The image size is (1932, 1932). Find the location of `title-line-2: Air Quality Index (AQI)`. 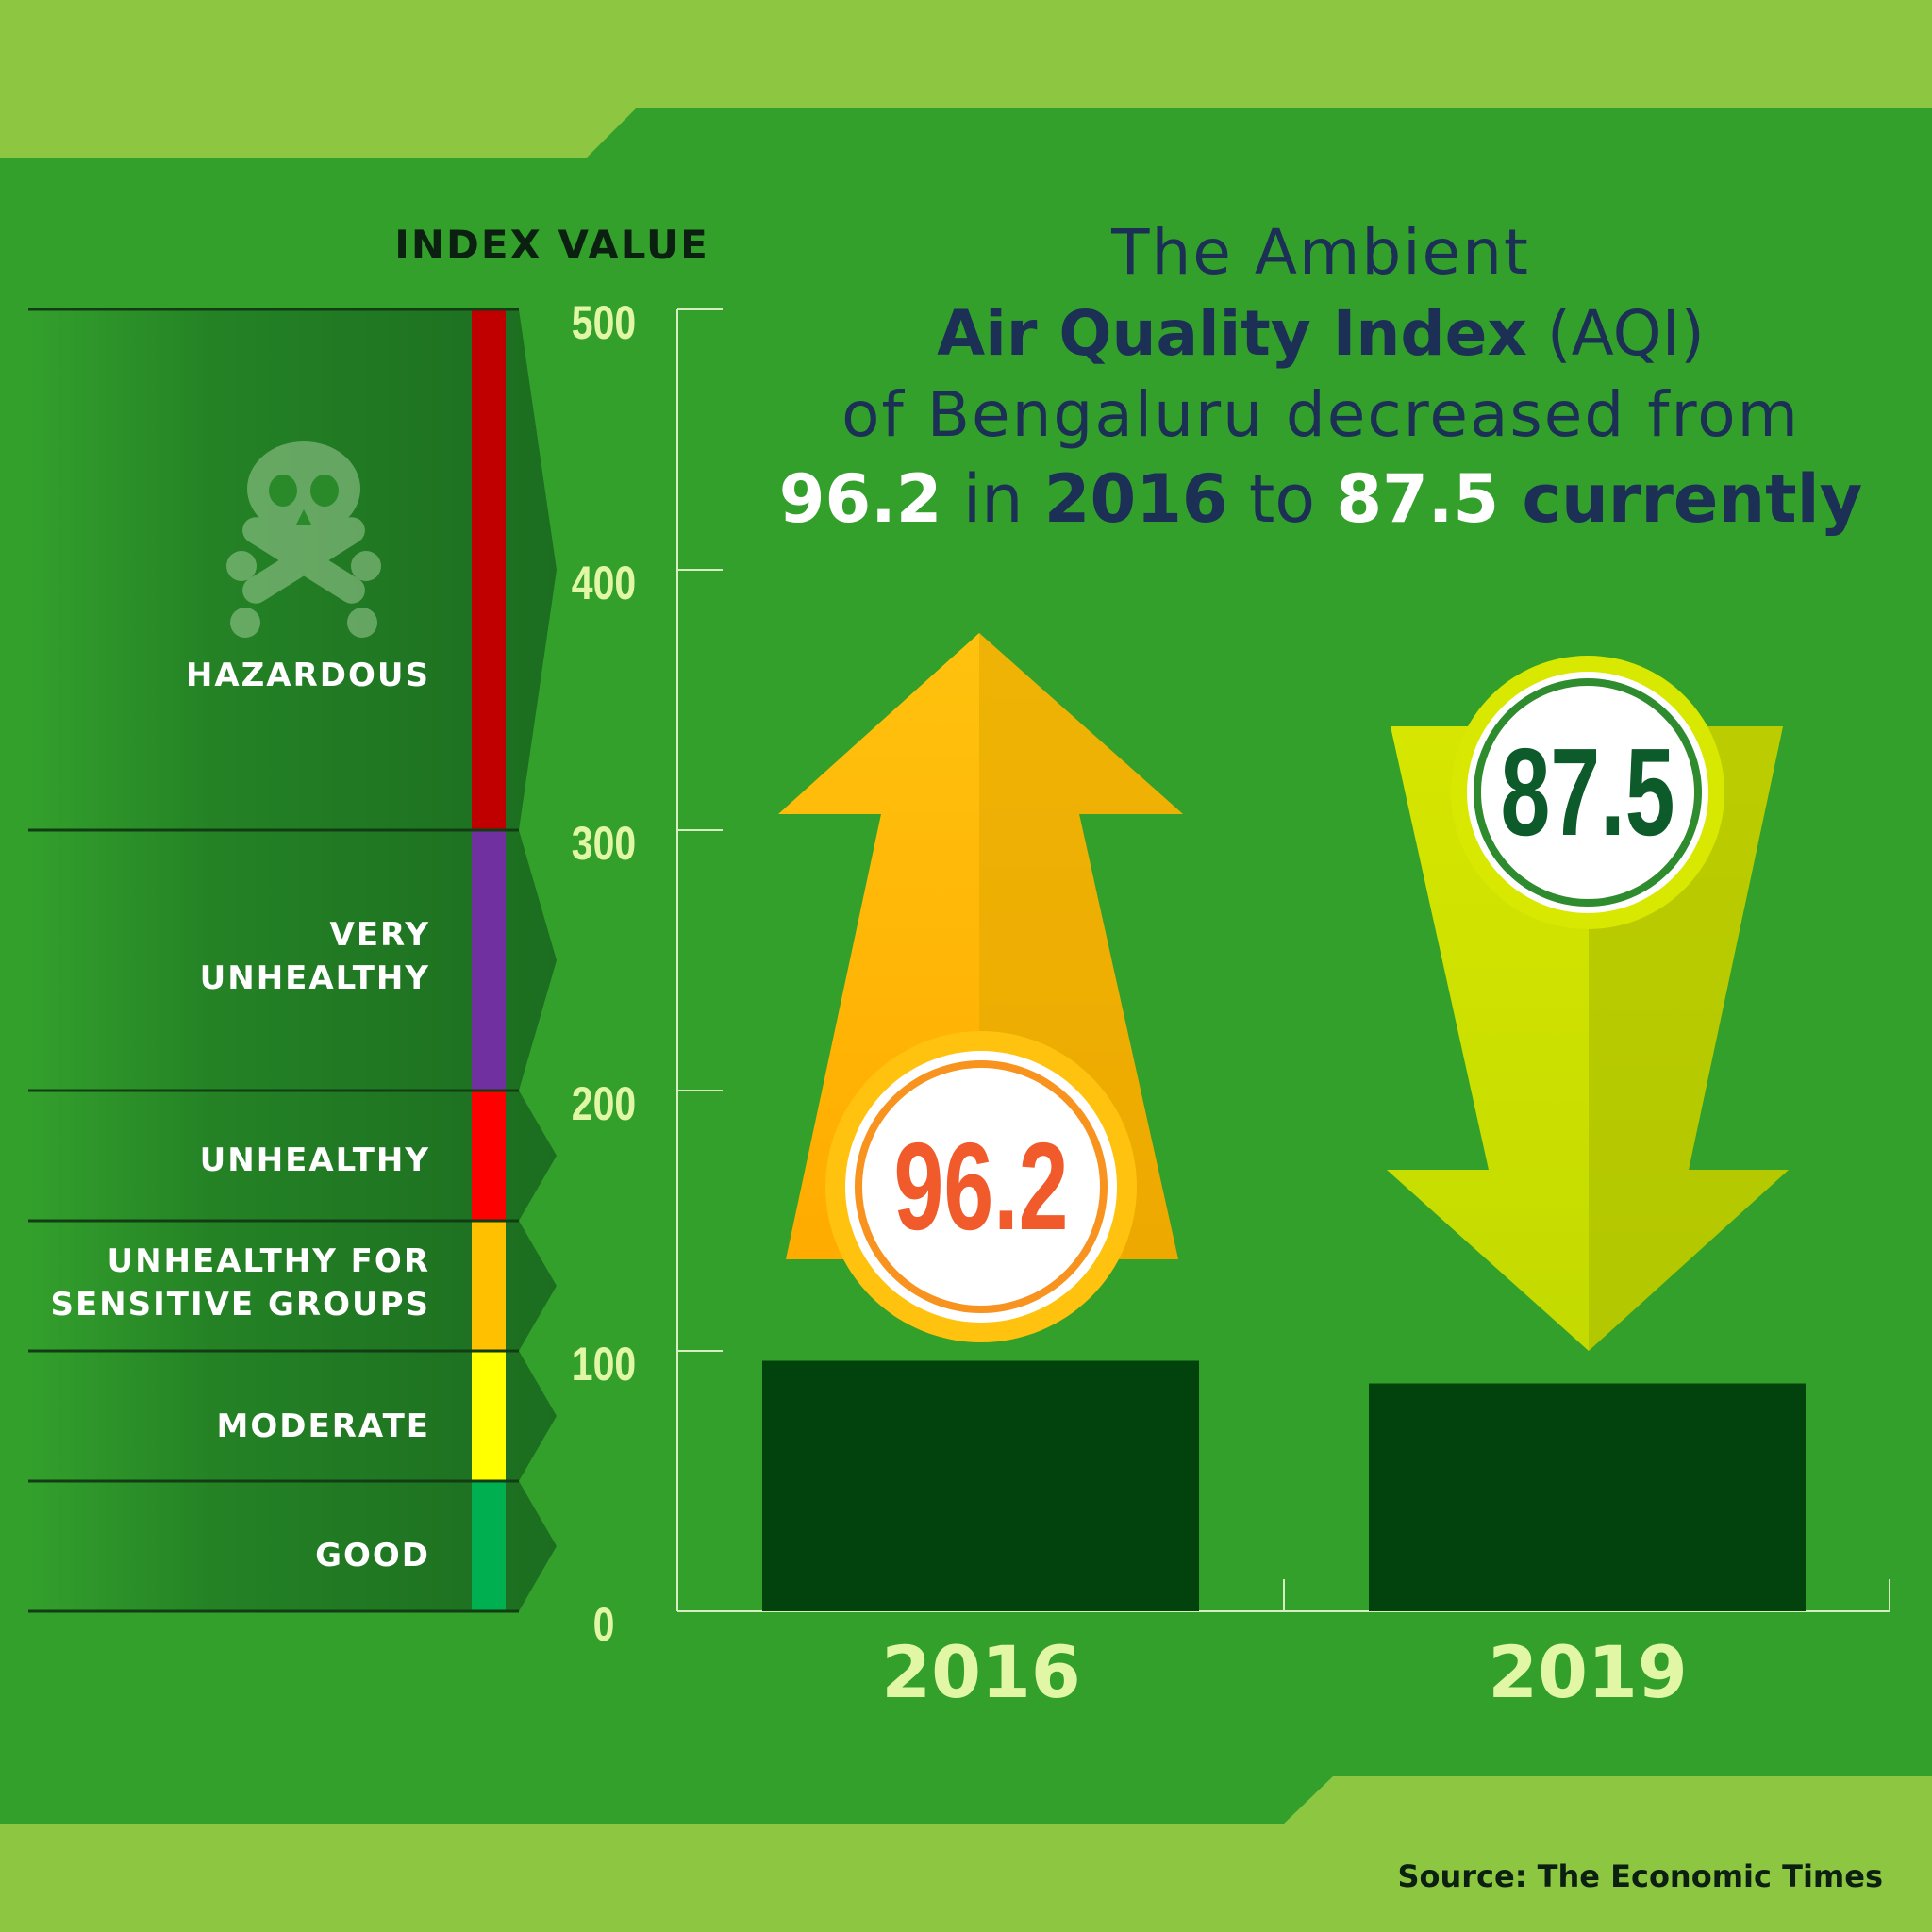

title-line-2: Air Quality Index (AQI) is located at coordinates (1321, 334).